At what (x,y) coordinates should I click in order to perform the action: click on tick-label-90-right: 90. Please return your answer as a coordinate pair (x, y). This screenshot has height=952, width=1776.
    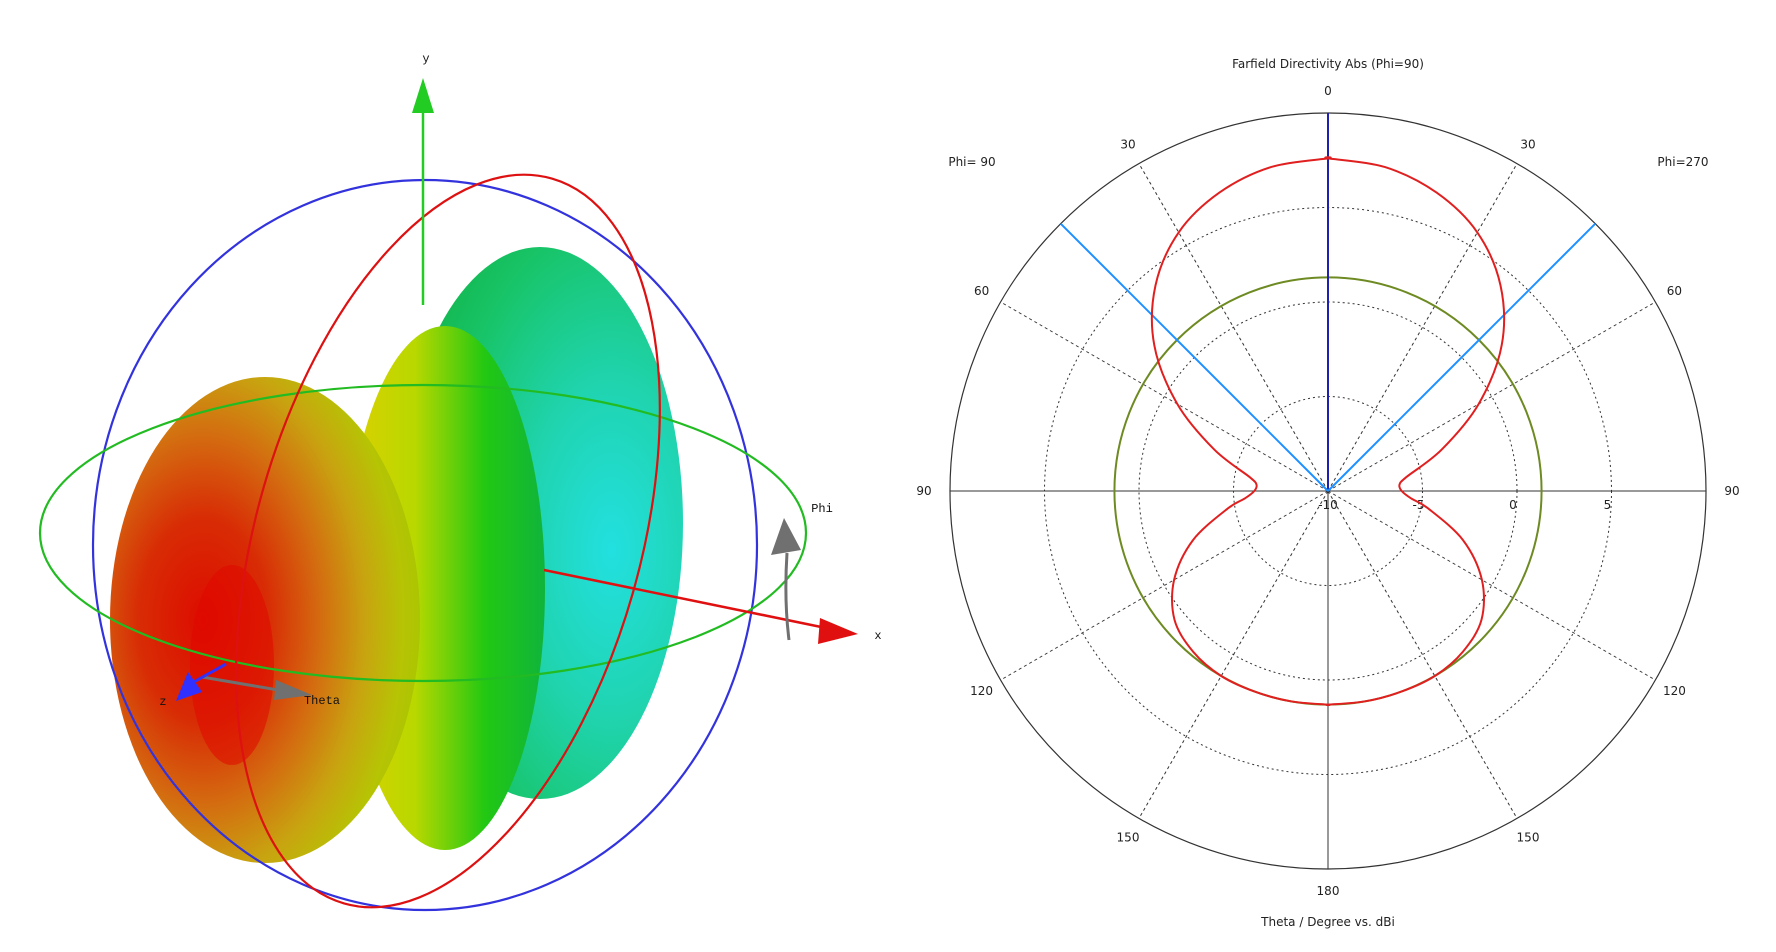
    Looking at the image, I should click on (1731, 491).